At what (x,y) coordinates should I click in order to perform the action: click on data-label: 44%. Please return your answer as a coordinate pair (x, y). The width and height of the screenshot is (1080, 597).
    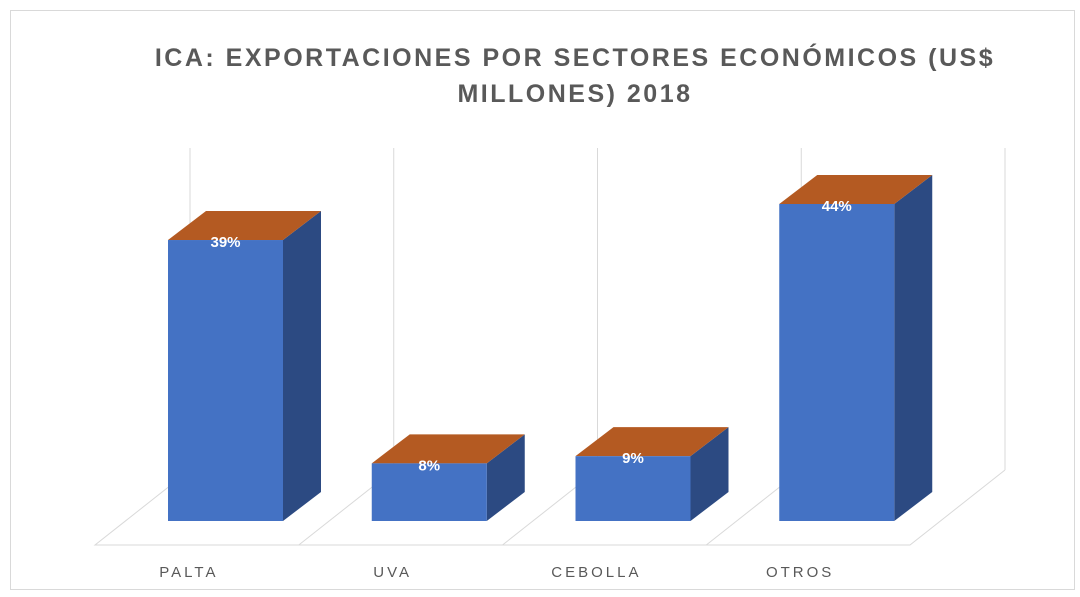
    Looking at the image, I should click on (837, 206).